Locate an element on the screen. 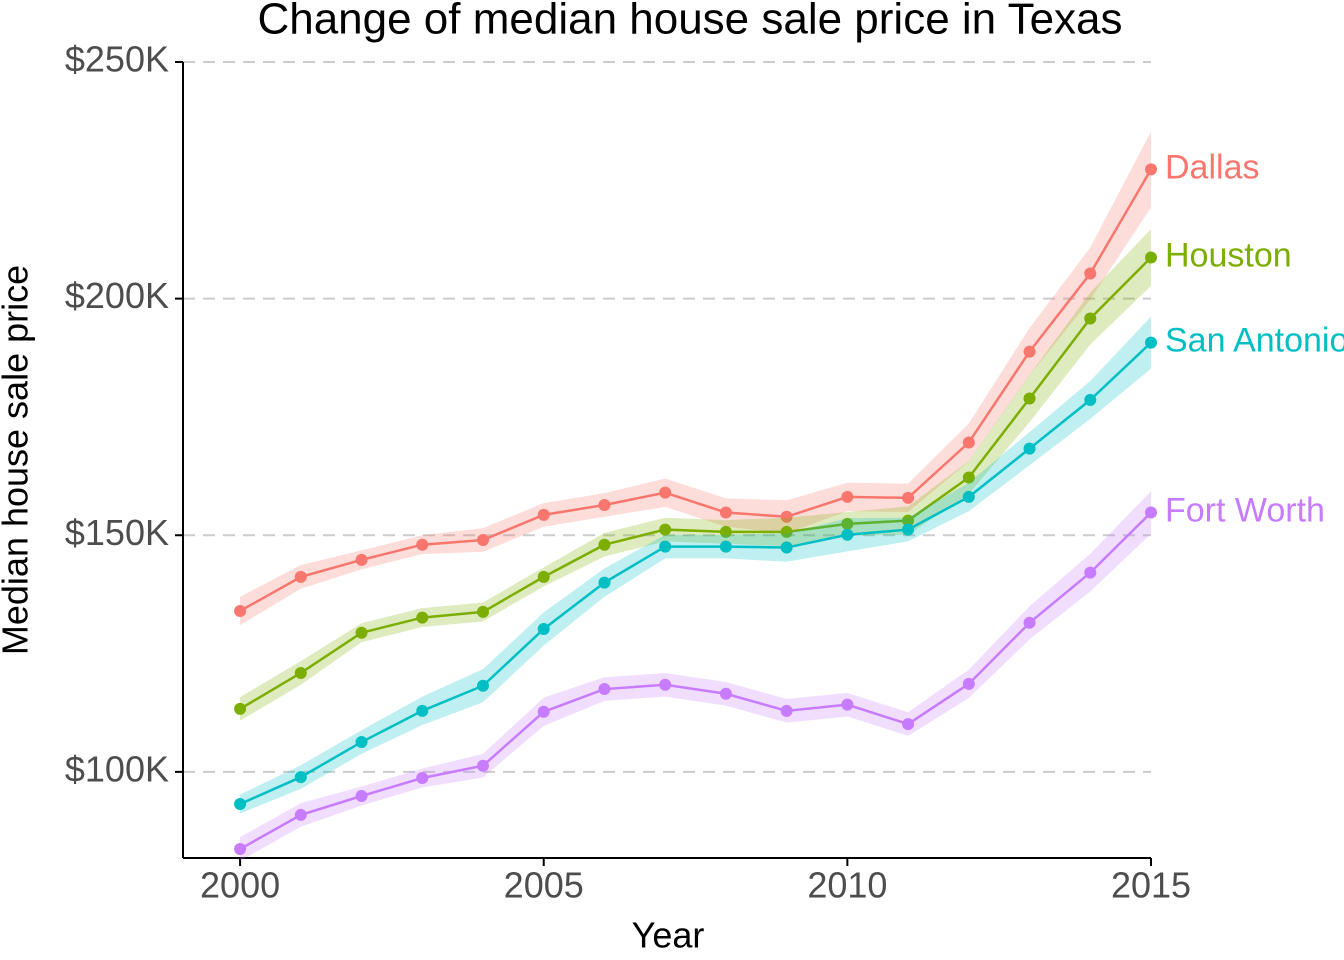  x-tick-label: 2000 is located at coordinates (240, 885).